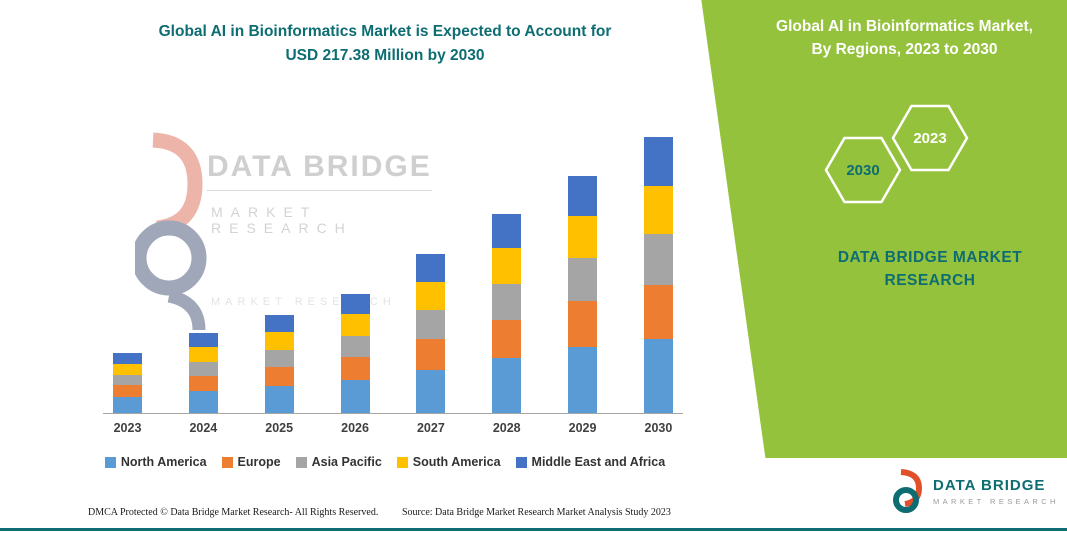  I want to click on legend-label: Asia Pacific, so click(346, 462).